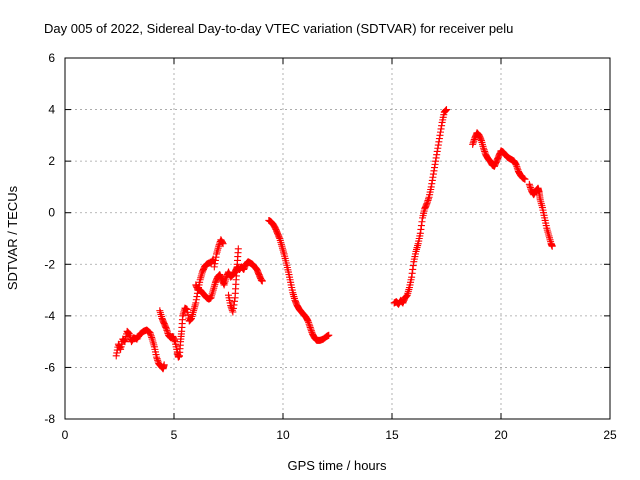 This screenshot has height=480, width=640. What do you see at coordinates (49, 238) in the screenshot?
I see `y-tick-labels: -8 -6 -4 -2 0 2 4 6` at bounding box center [49, 238].